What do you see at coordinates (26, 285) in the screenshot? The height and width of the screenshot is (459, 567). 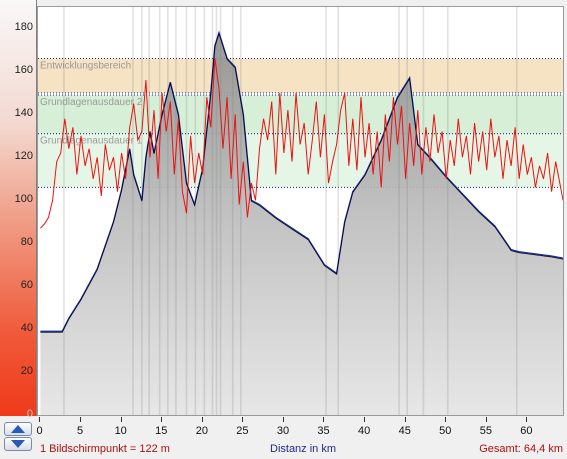 I see `y-tick-label: 60` at bounding box center [26, 285].